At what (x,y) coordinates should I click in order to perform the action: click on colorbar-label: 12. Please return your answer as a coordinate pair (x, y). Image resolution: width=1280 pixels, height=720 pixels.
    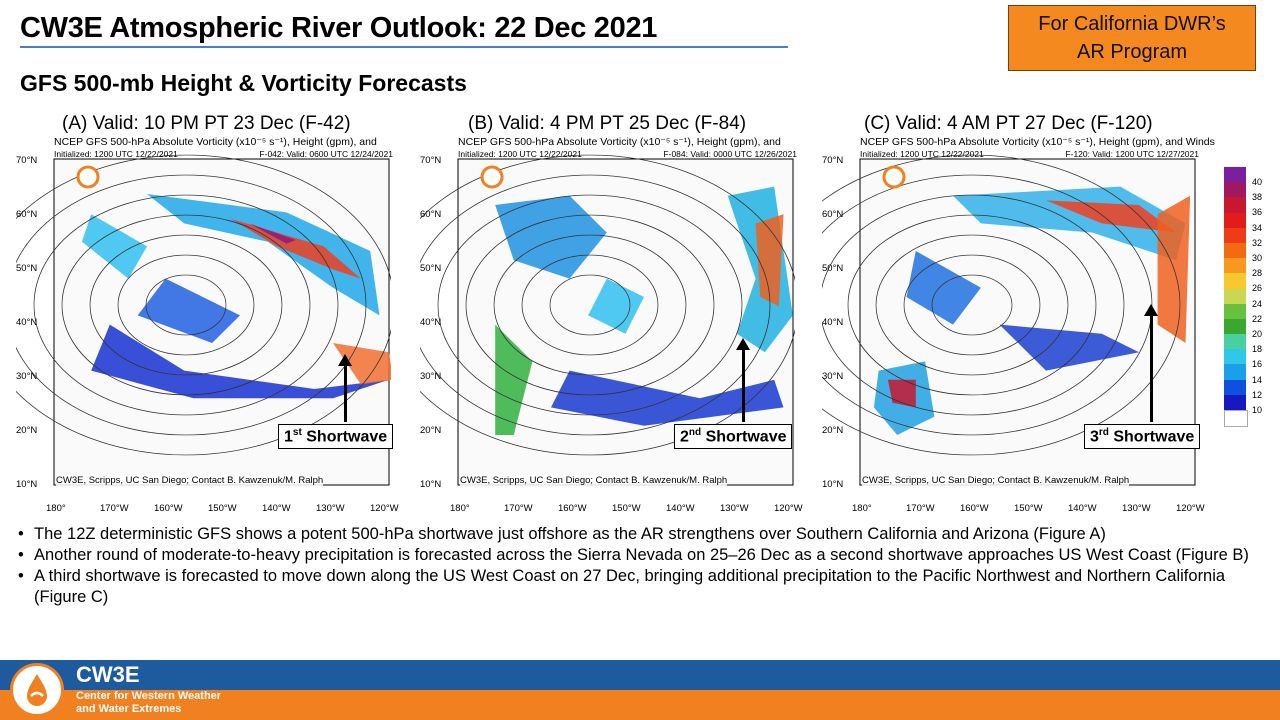
    Looking at the image, I should click on (1257, 394).